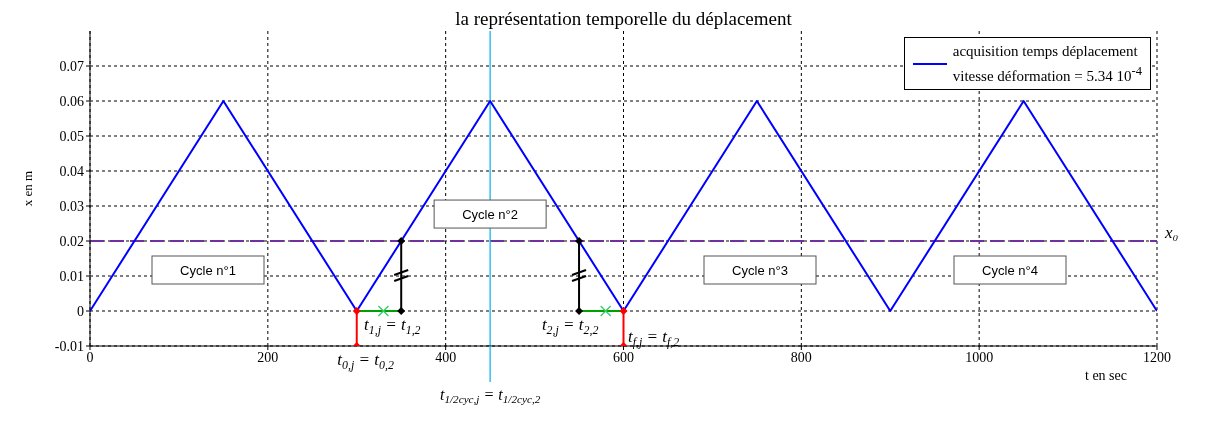 This screenshot has height=423, width=1215. What do you see at coordinates (71, 206) in the screenshot?
I see `y-tick-label: 0.03` at bounding box center [71, 206].